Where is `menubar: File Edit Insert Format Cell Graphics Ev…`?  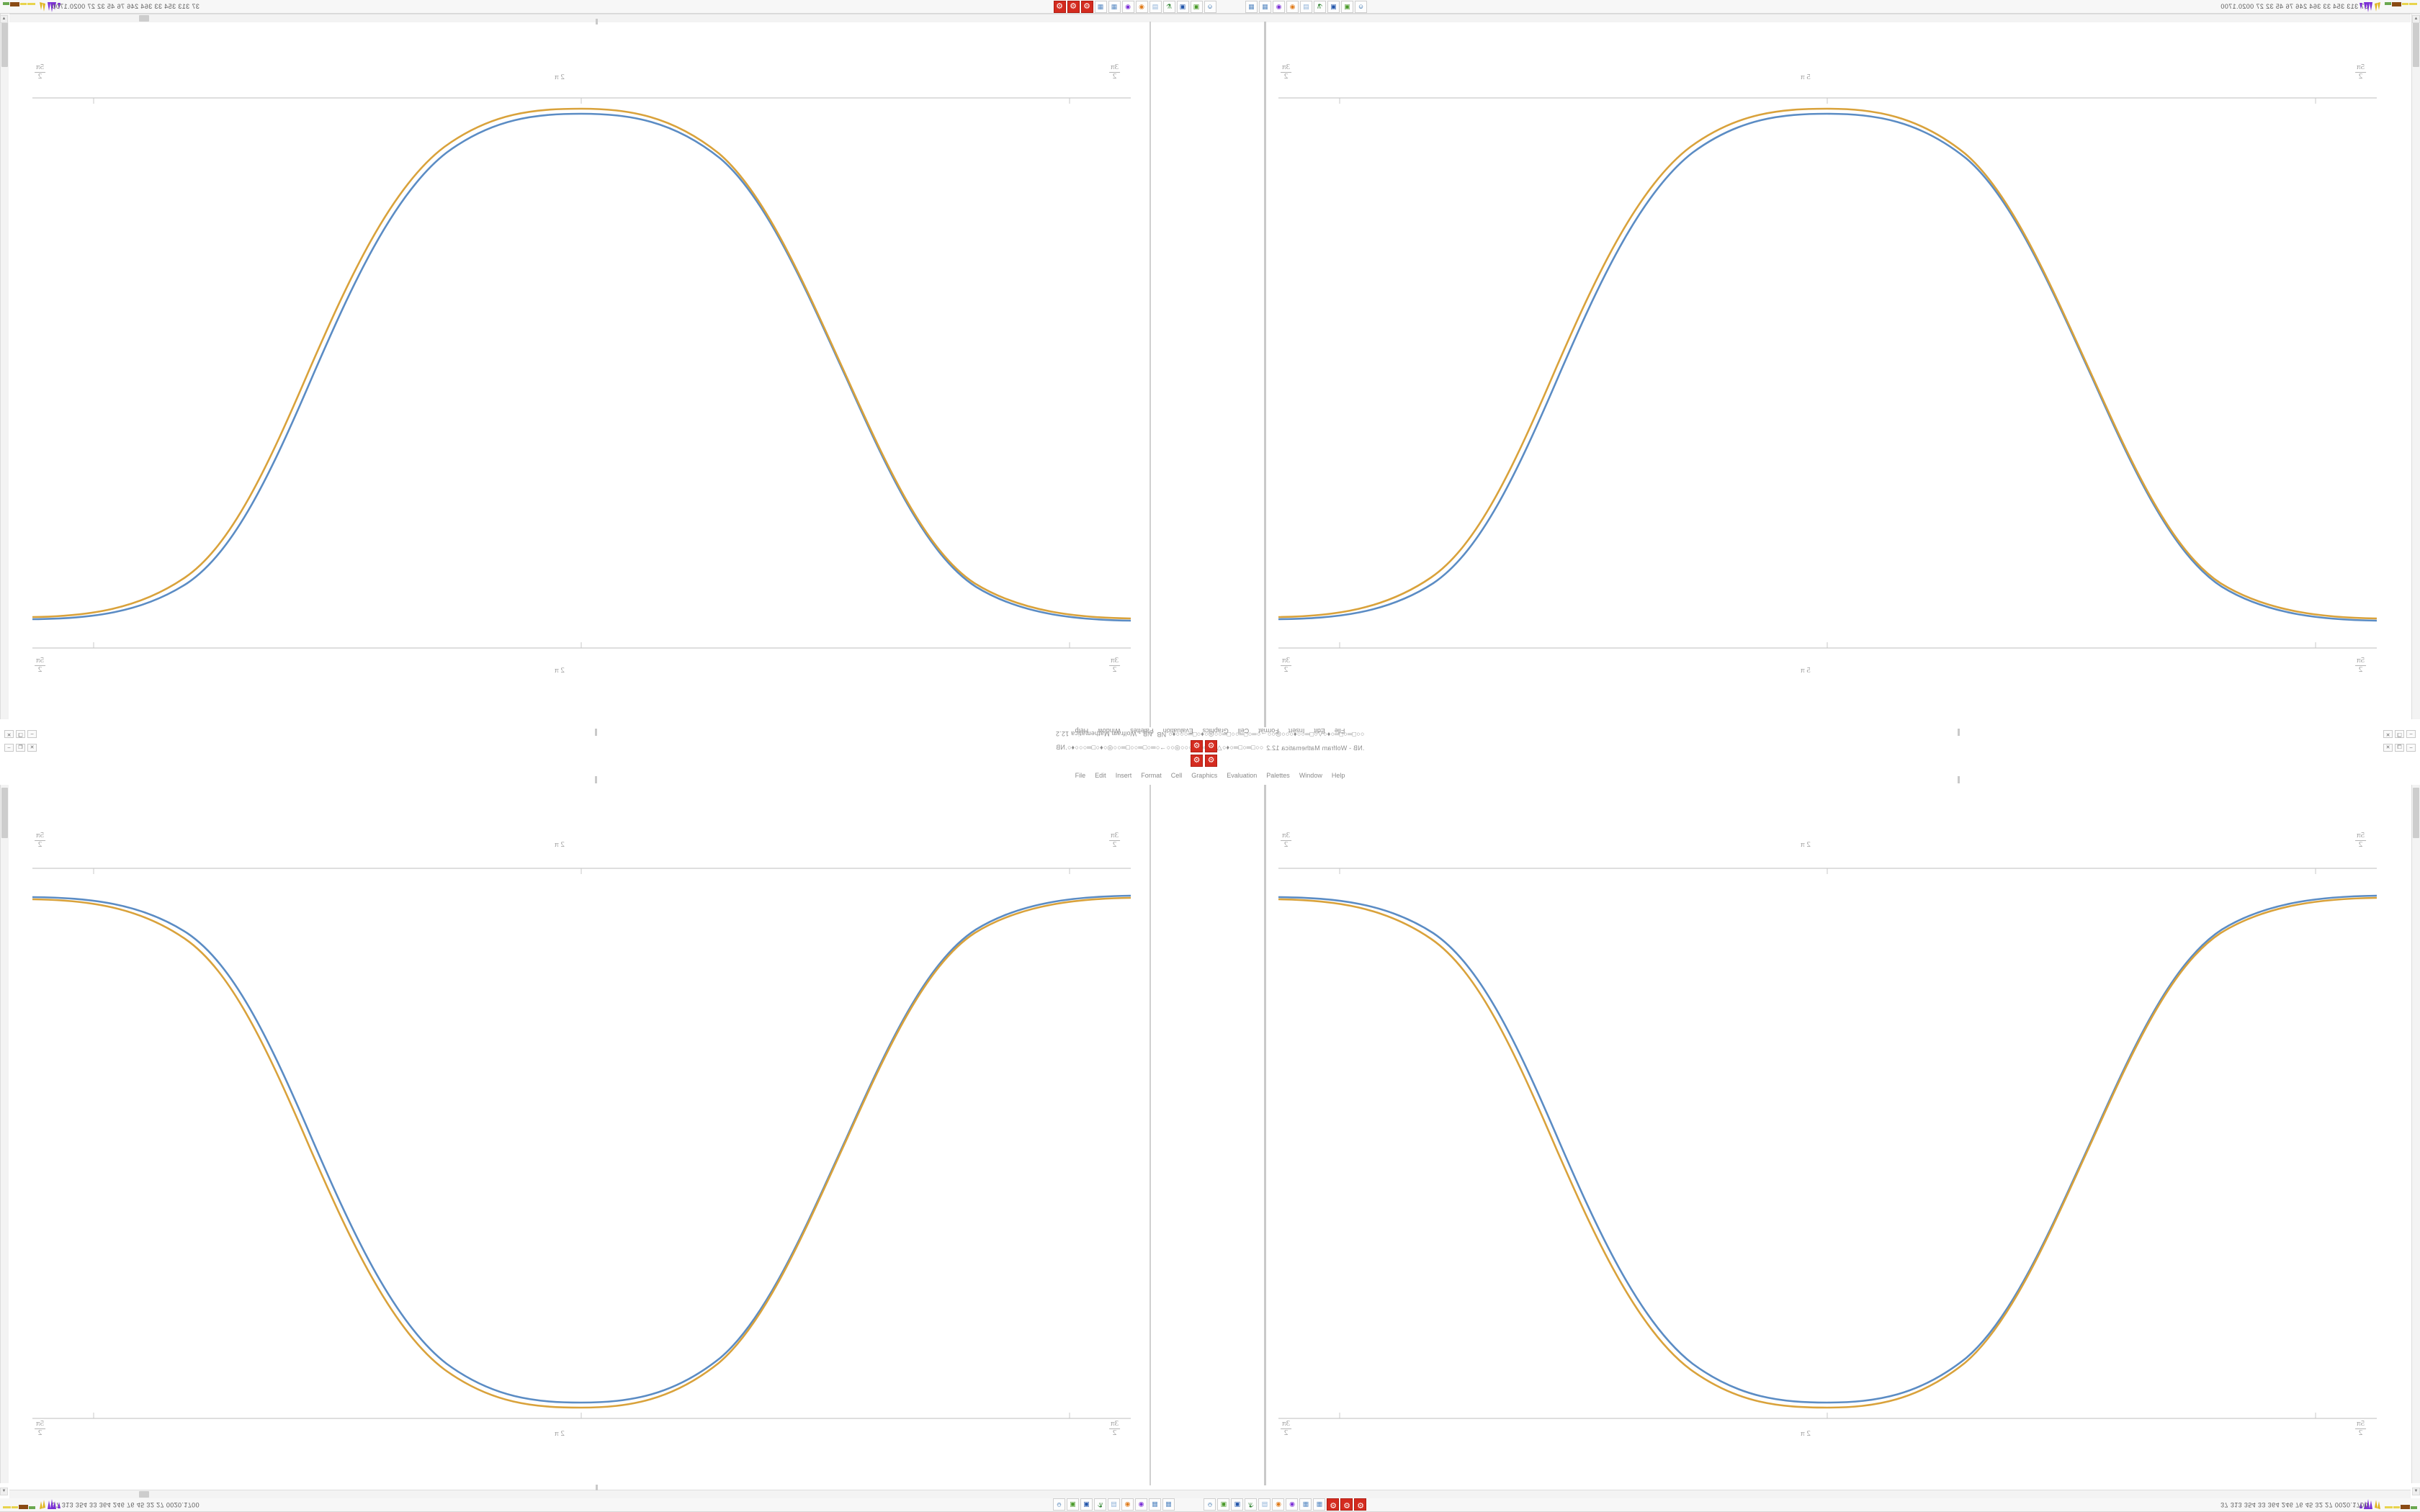 menubar: File Edit Insert Format Cell Graphics Ev… is located at coordinates (1210, 775).